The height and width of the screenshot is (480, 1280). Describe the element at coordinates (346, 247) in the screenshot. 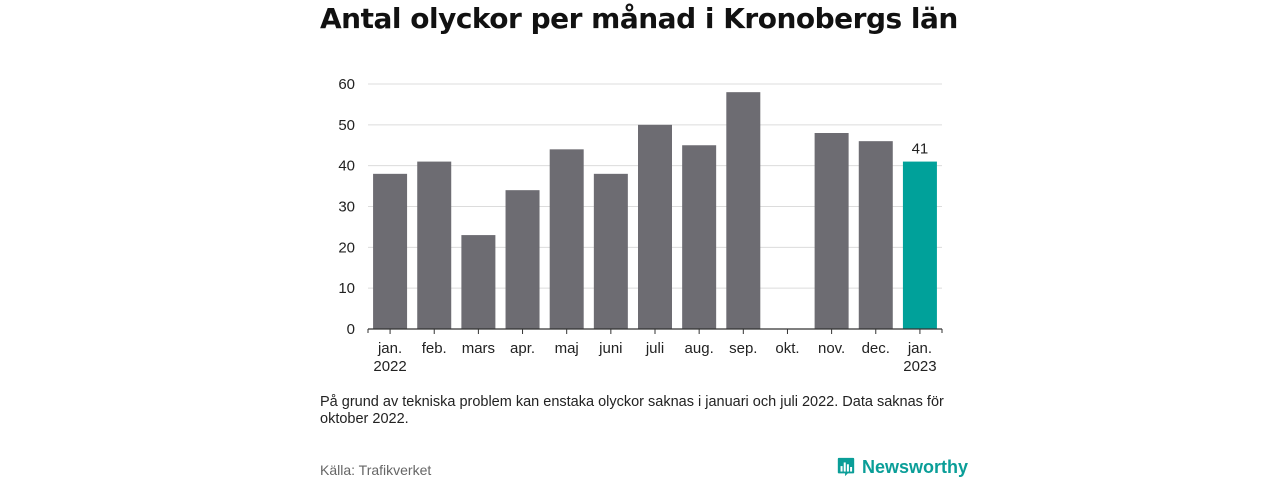

I see `y-tick-label: 20` at that location.